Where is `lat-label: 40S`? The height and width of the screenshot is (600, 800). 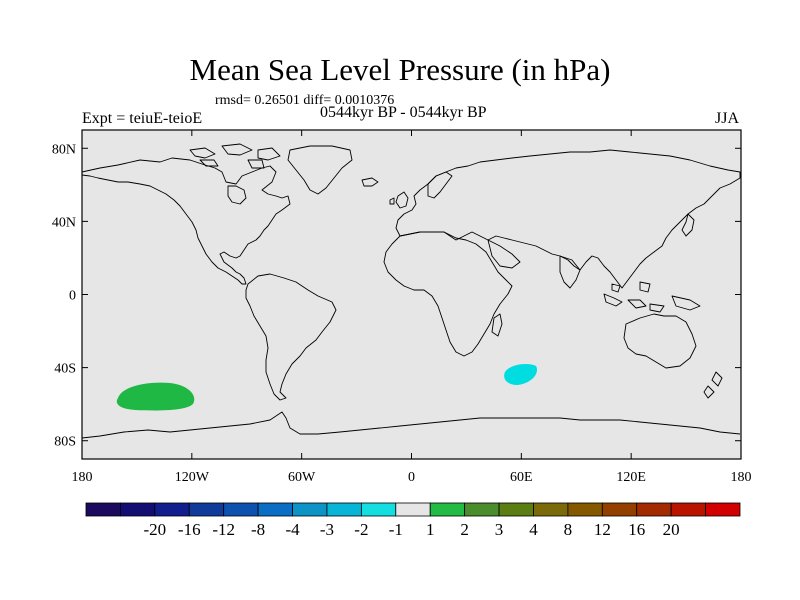 lat-label: 40S is located at coordinates (65, 369).